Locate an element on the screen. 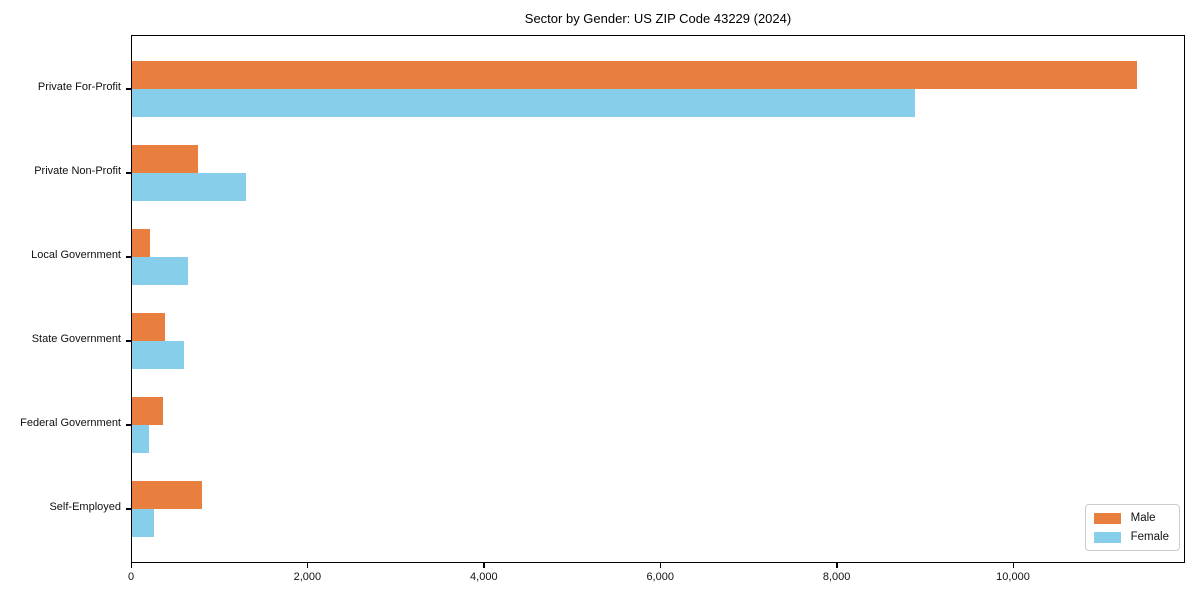 This screenshot has width=1200, height=600. male-color-swatch is located at coordinates (1107, 518).